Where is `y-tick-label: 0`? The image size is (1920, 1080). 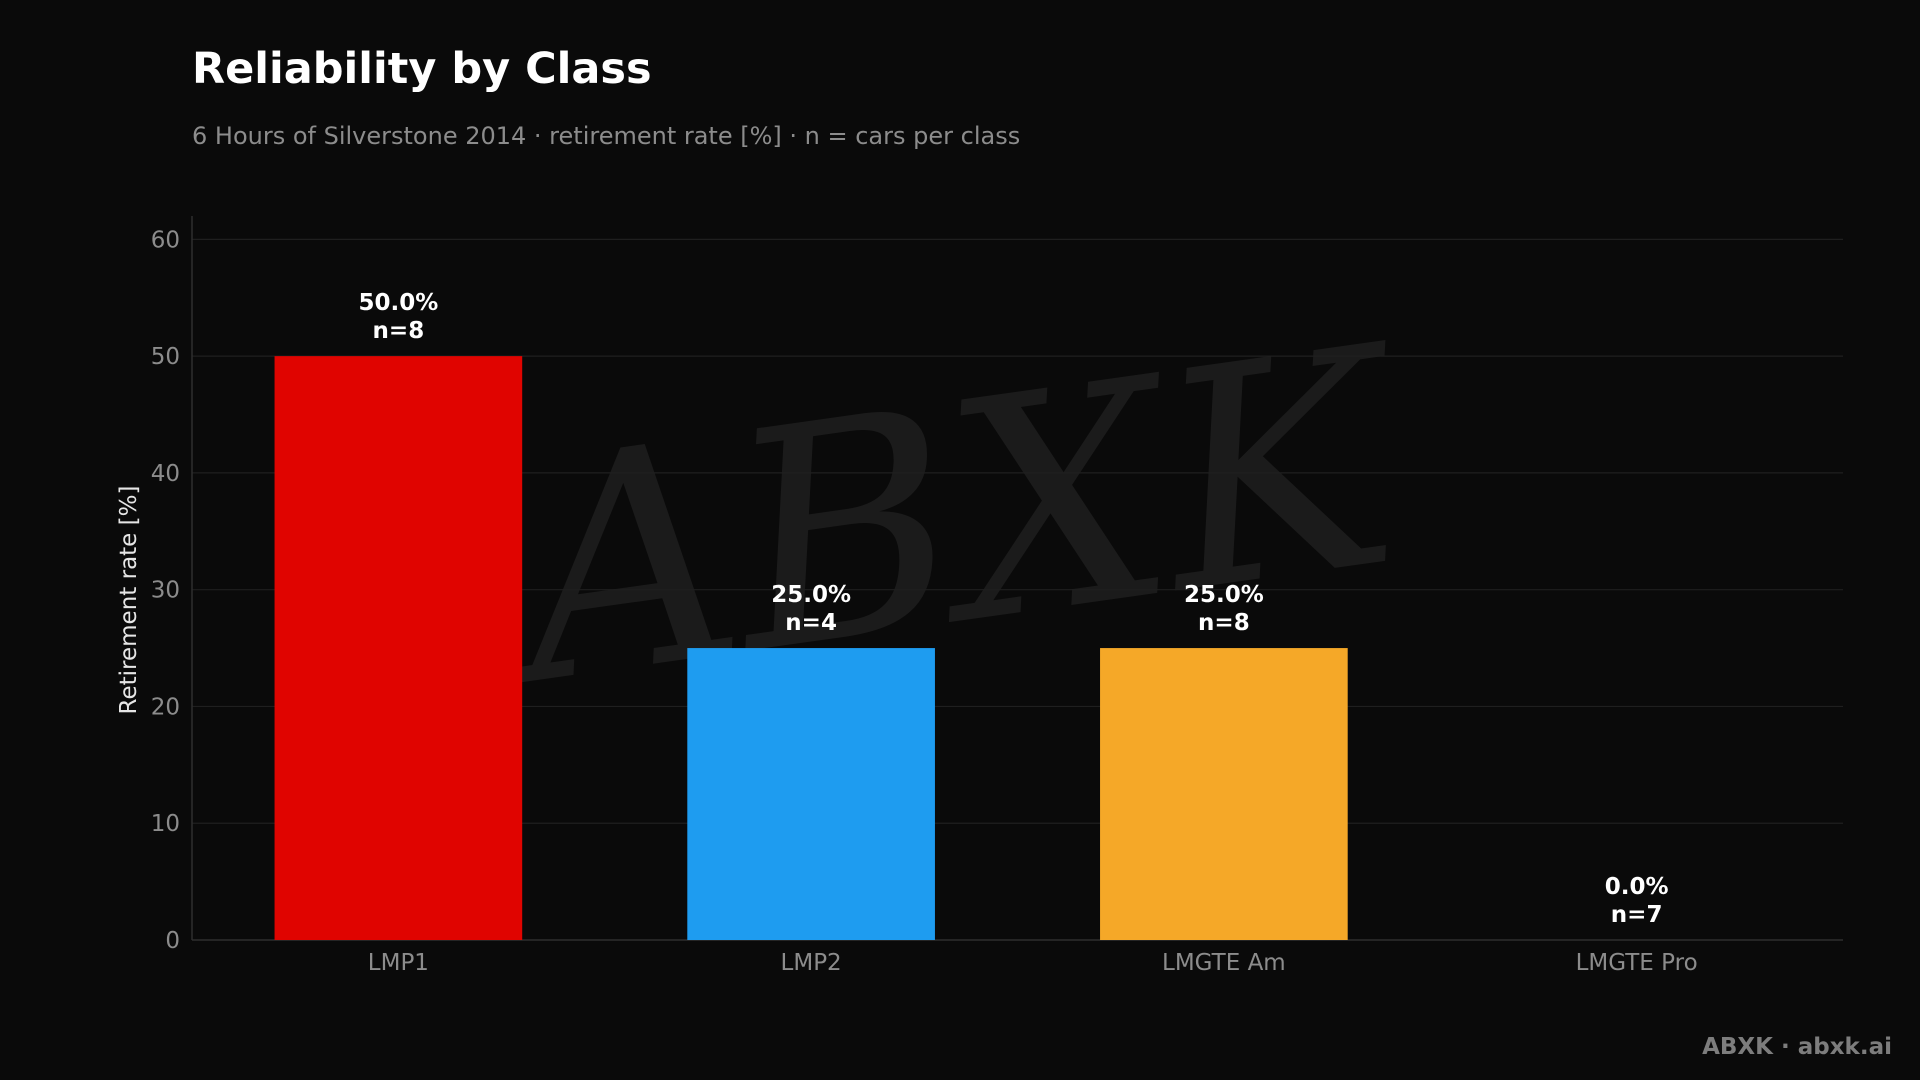 y-tick-label: 0 is located at coordinates (172, 941).